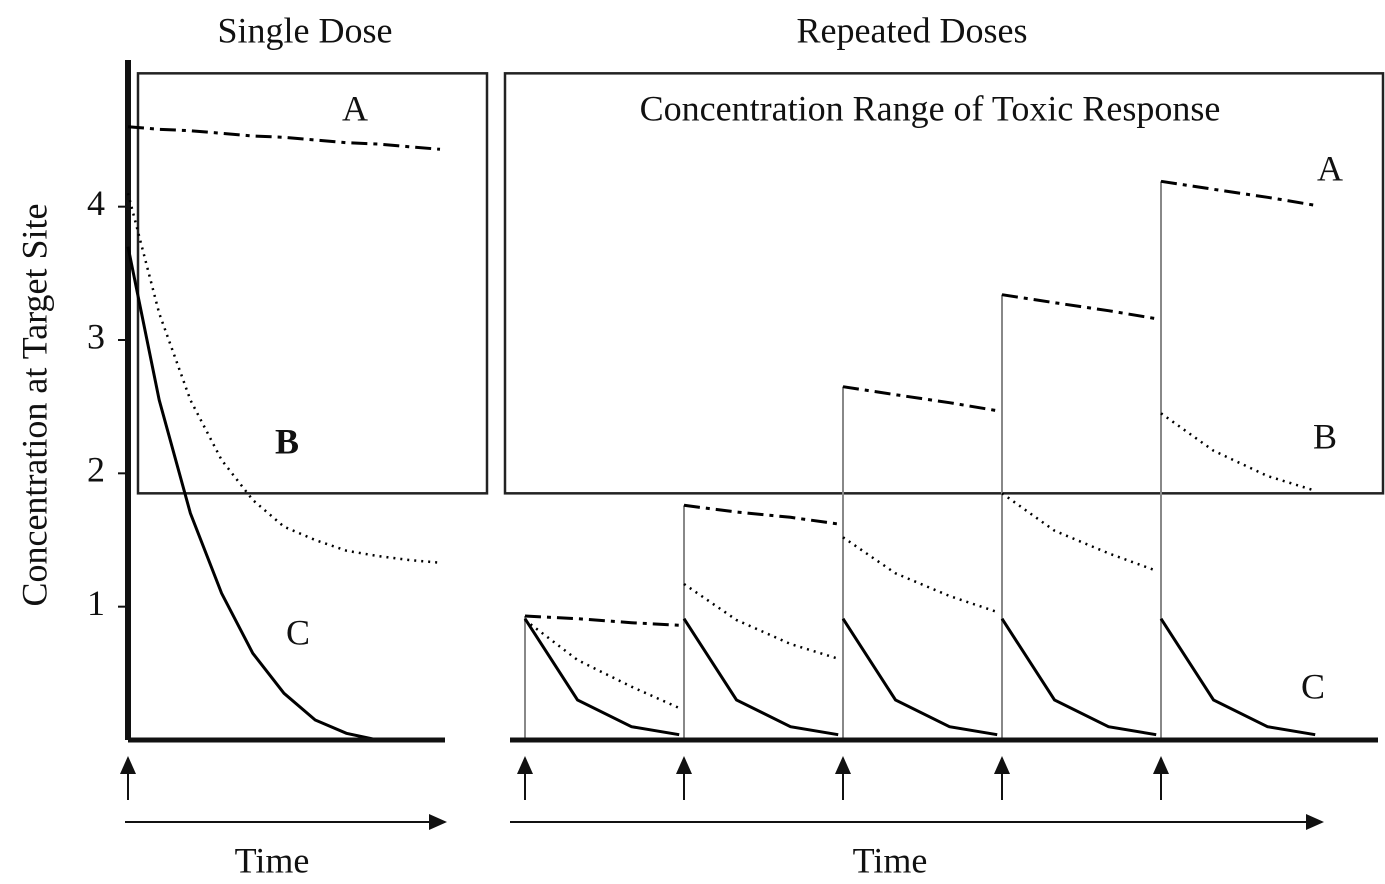  I want to click on y-tick-label: 4, so click(96, 203).